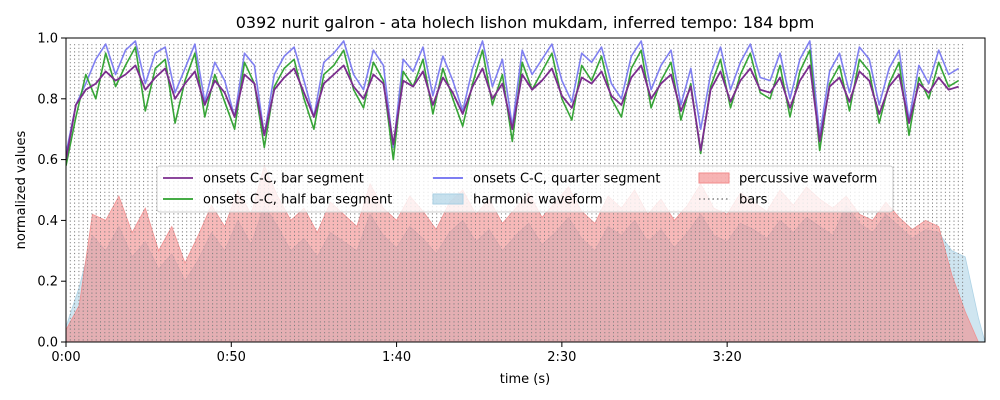  I want to click on x-tick-label: 3:20, so click(727, 357).